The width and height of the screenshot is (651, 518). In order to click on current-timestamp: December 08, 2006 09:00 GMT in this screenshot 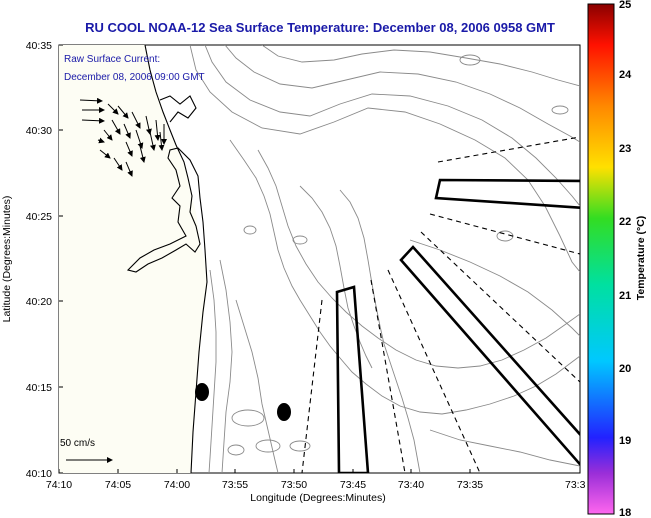, I will do `click(134, 77)`.